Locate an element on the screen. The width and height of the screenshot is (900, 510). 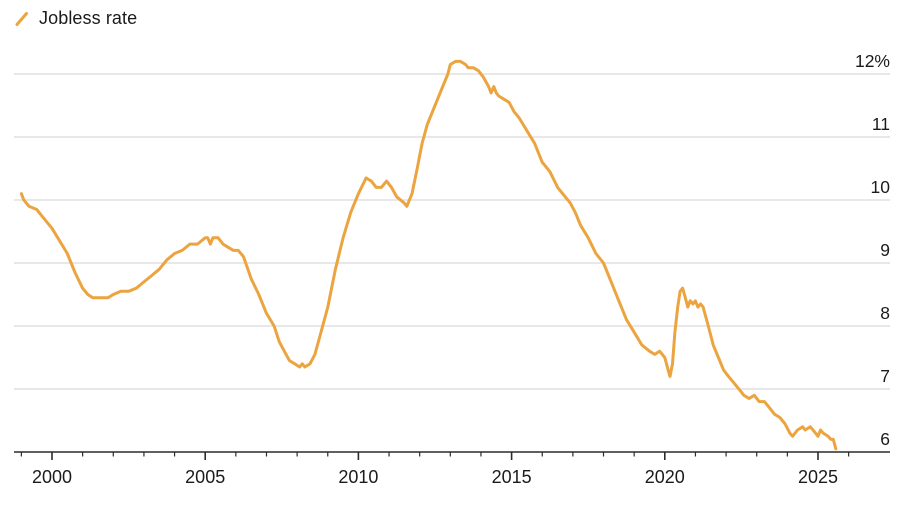
x-tick-label: 2005 is located at coordinates (205, 477).